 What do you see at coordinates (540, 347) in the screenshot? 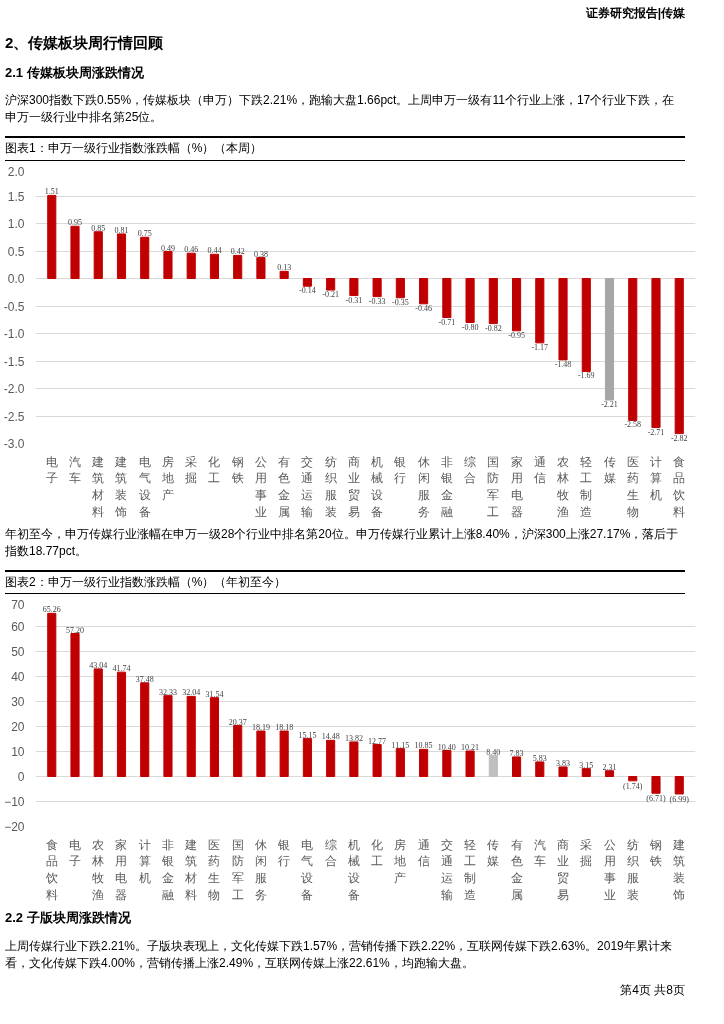
I see `data-label: -1.17` at bounding box center [540, 347].